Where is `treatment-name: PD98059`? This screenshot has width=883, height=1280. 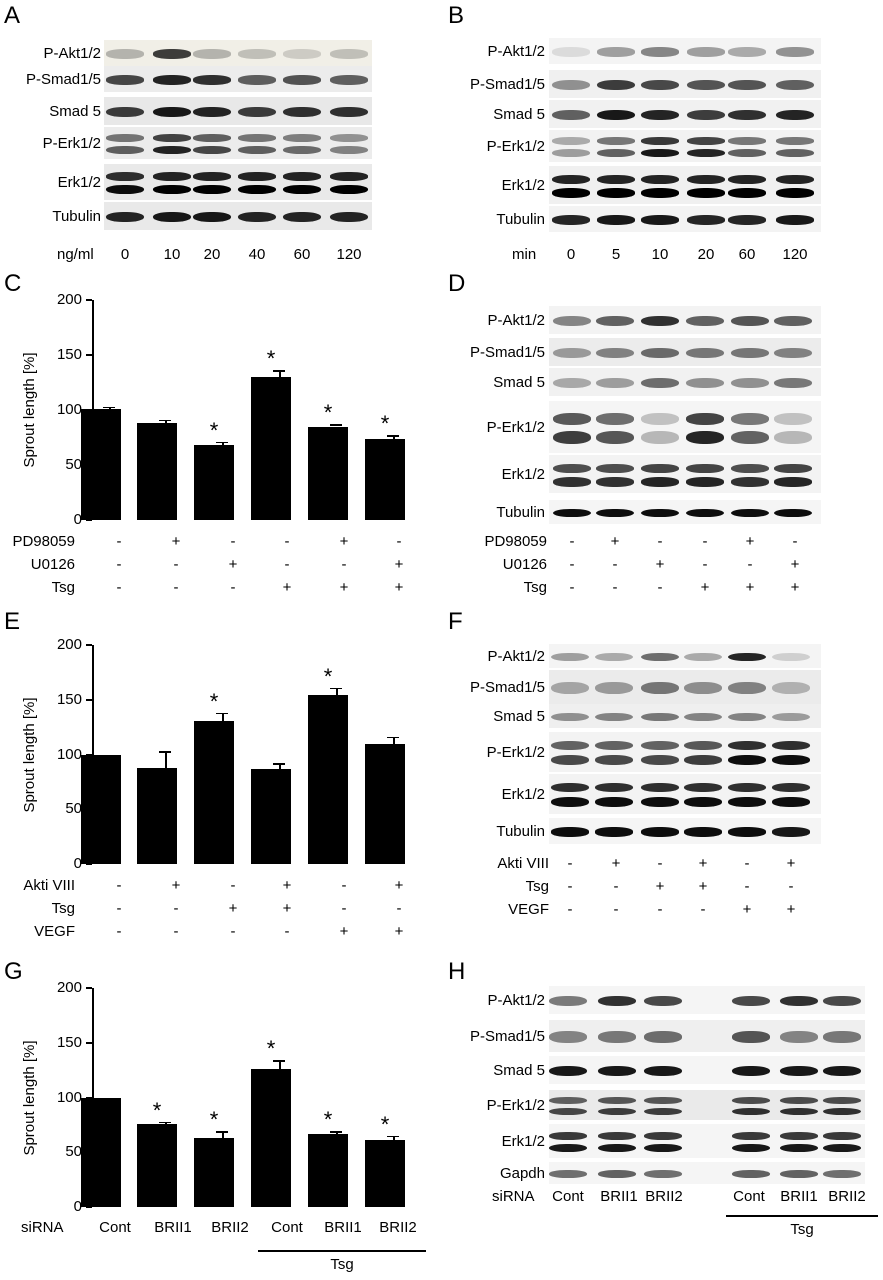 treatment-name: PD98059 is located at coordinates (43, 541).